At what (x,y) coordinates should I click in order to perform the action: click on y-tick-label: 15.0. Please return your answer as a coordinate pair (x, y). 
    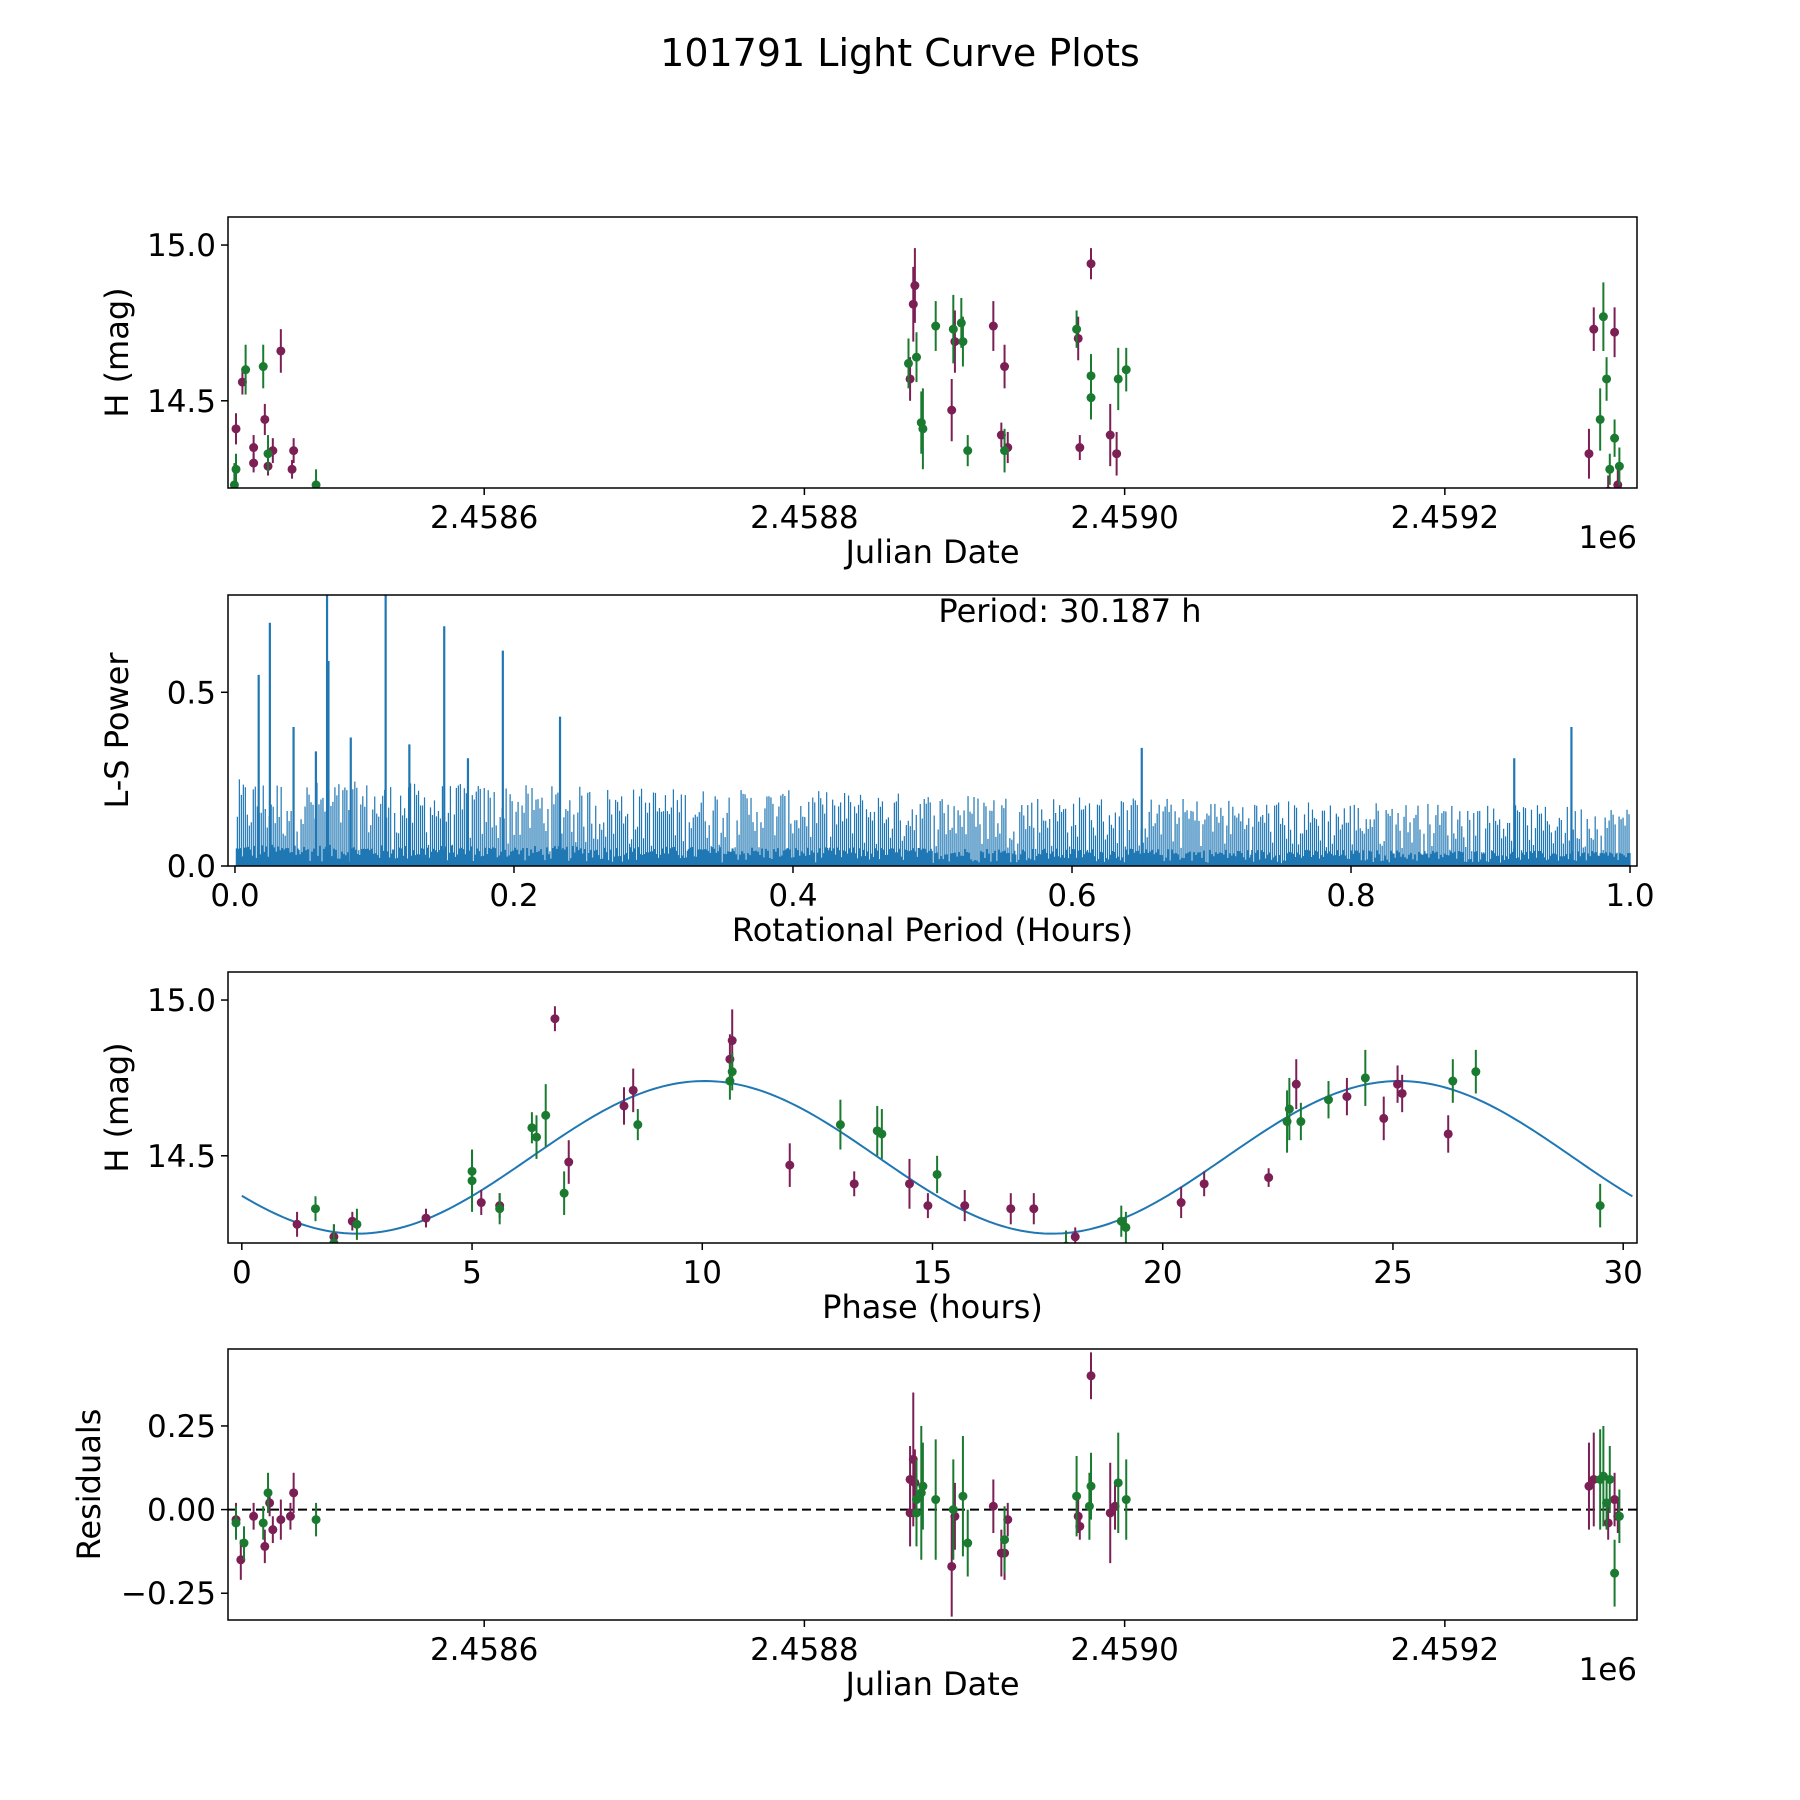
    Looking at the image, I should click on (181, 1001).